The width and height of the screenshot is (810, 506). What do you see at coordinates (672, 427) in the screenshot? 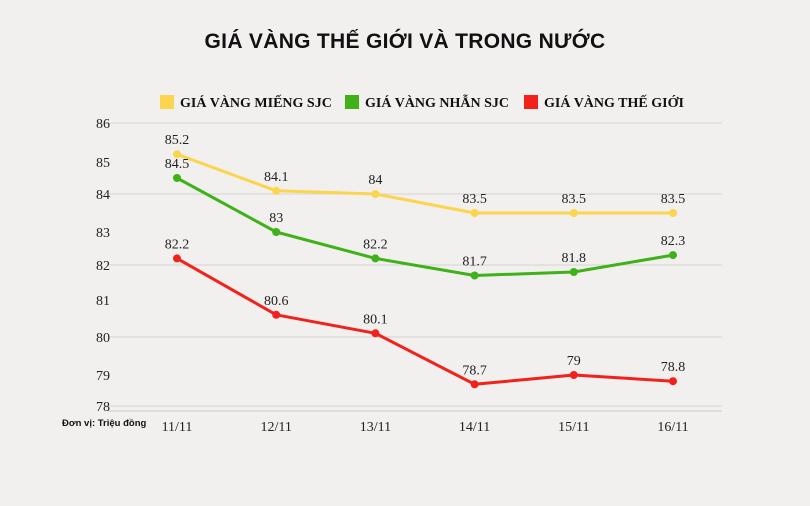
I see `x-tick-label: 16/11` at bounding box center [672, 427].